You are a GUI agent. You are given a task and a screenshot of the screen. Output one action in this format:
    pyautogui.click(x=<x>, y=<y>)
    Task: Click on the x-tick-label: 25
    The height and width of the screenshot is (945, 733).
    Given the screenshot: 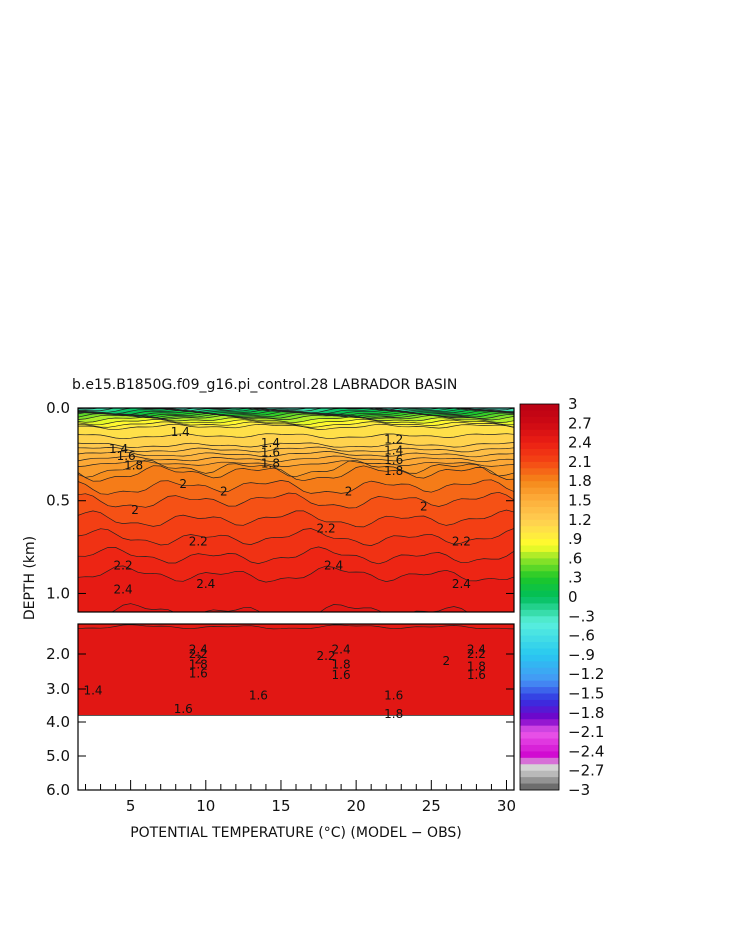 What is the action you would take?
    pyautogui.click(x=431, y=806)
    